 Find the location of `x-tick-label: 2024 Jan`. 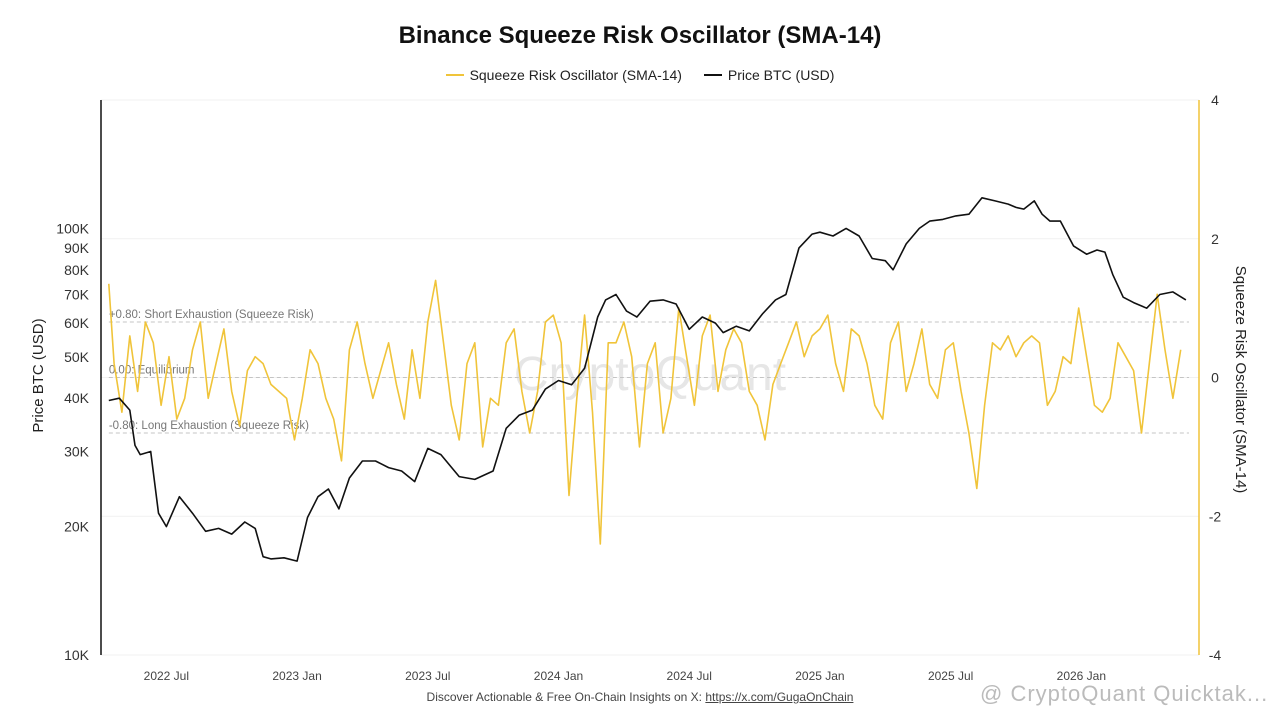

x-tick-label: 2024 Jan is located at coordinates (558, 676).